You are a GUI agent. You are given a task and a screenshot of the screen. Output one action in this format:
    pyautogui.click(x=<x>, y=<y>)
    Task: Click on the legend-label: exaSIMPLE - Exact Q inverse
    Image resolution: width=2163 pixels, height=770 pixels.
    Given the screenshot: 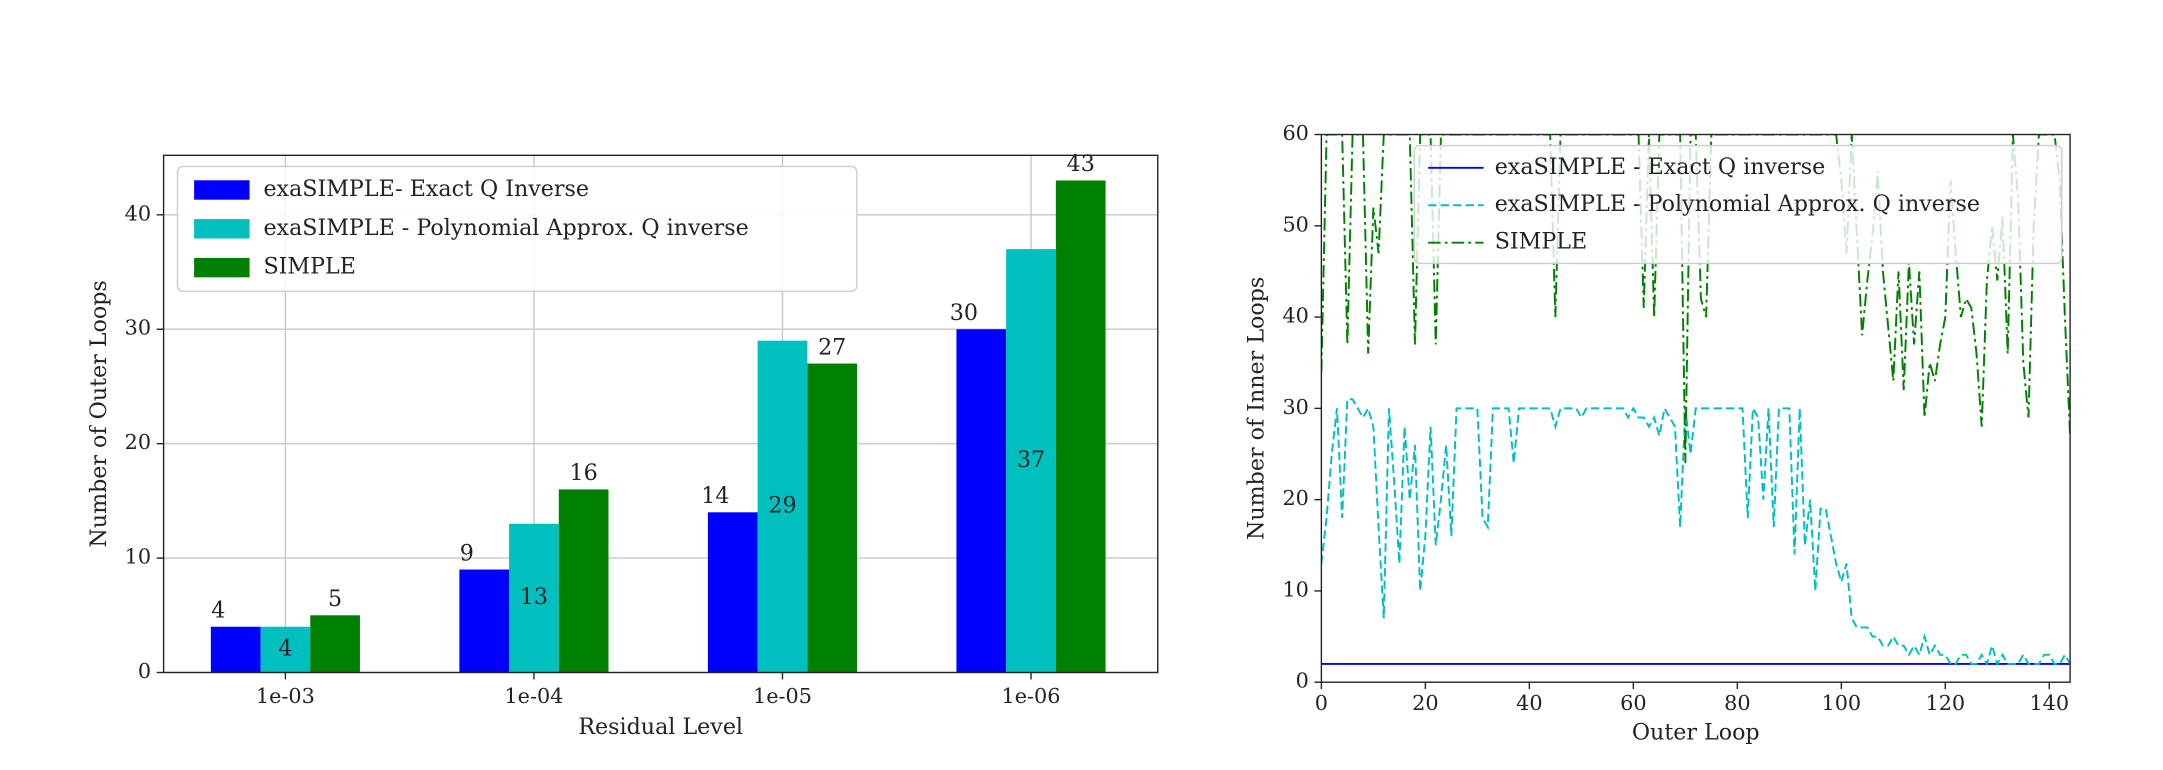 What is the action you would take?
    pyautogui.click(x=1660, y=167)
    